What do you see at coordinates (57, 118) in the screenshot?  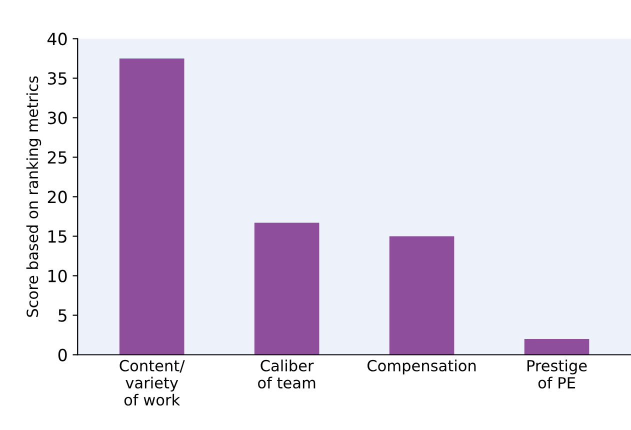 I see `y-tick-label: 30` at bounding box center [57, 118].